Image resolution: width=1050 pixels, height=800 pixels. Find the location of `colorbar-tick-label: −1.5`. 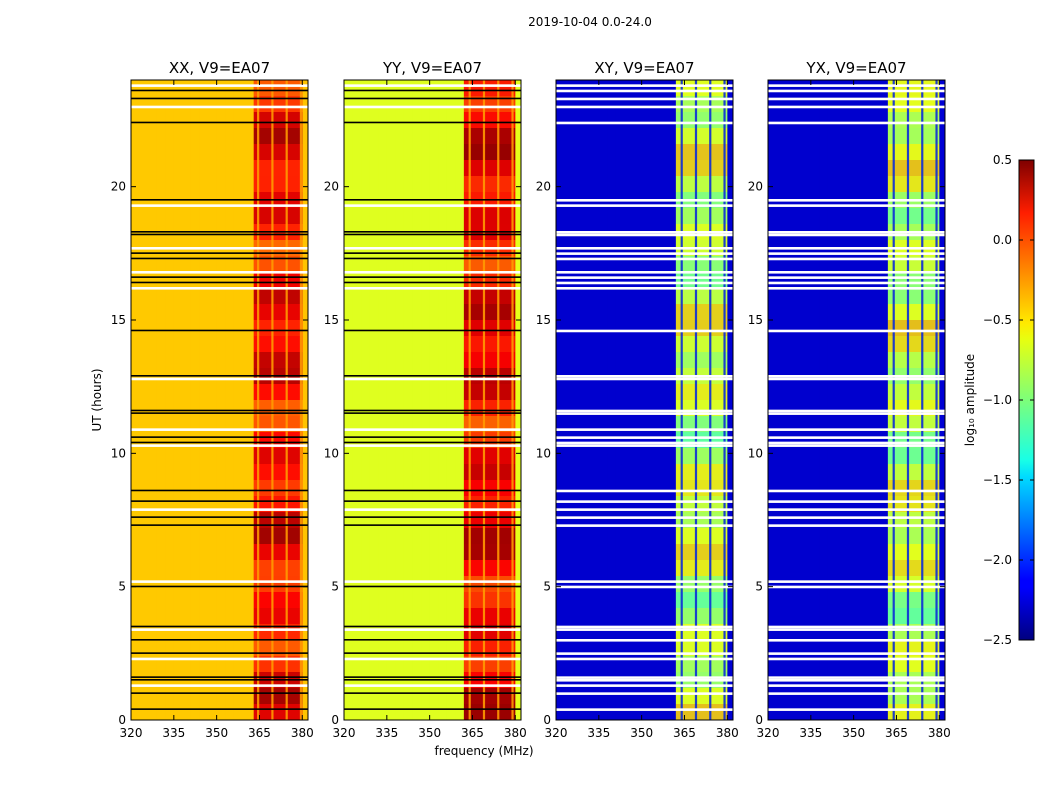

colorbar-tick-label: −1.5 is located at coordinates (997, 480).